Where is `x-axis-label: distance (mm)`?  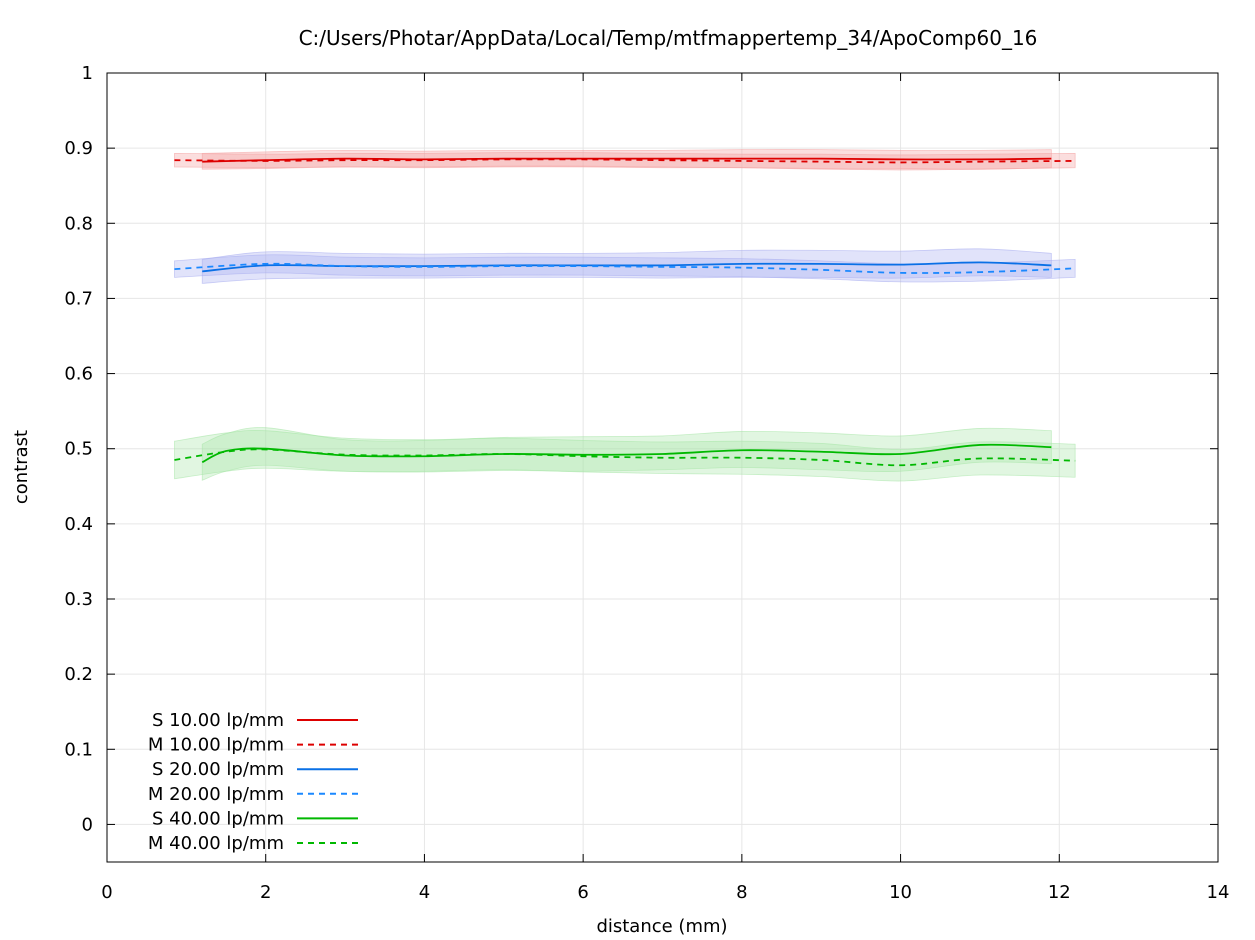 x-axis-label: distance (mm) is located at coordinates (661, 926).